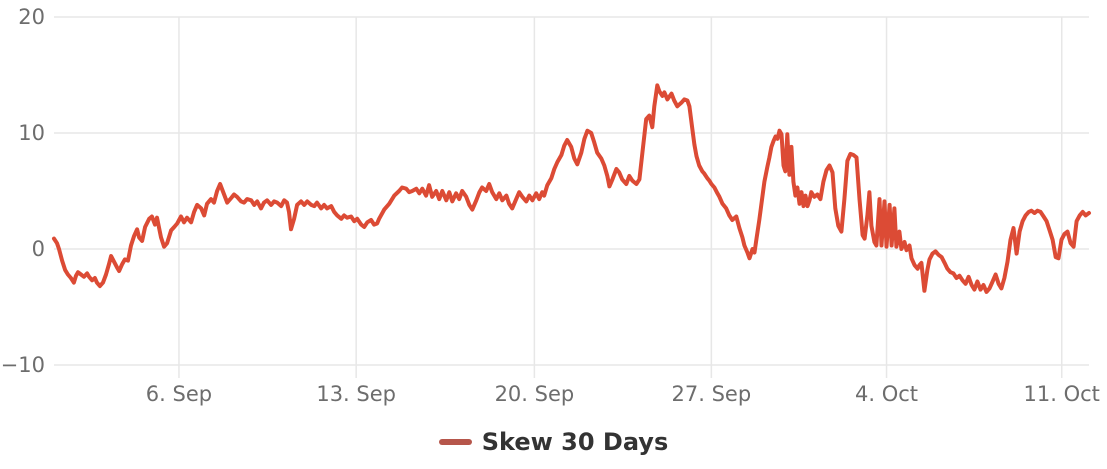 The image size is (1107, 469). Describe the element at coordinates (23, 191) in the screenshot. I see `y-axis-labels: 20 10 0 −10` at that location.